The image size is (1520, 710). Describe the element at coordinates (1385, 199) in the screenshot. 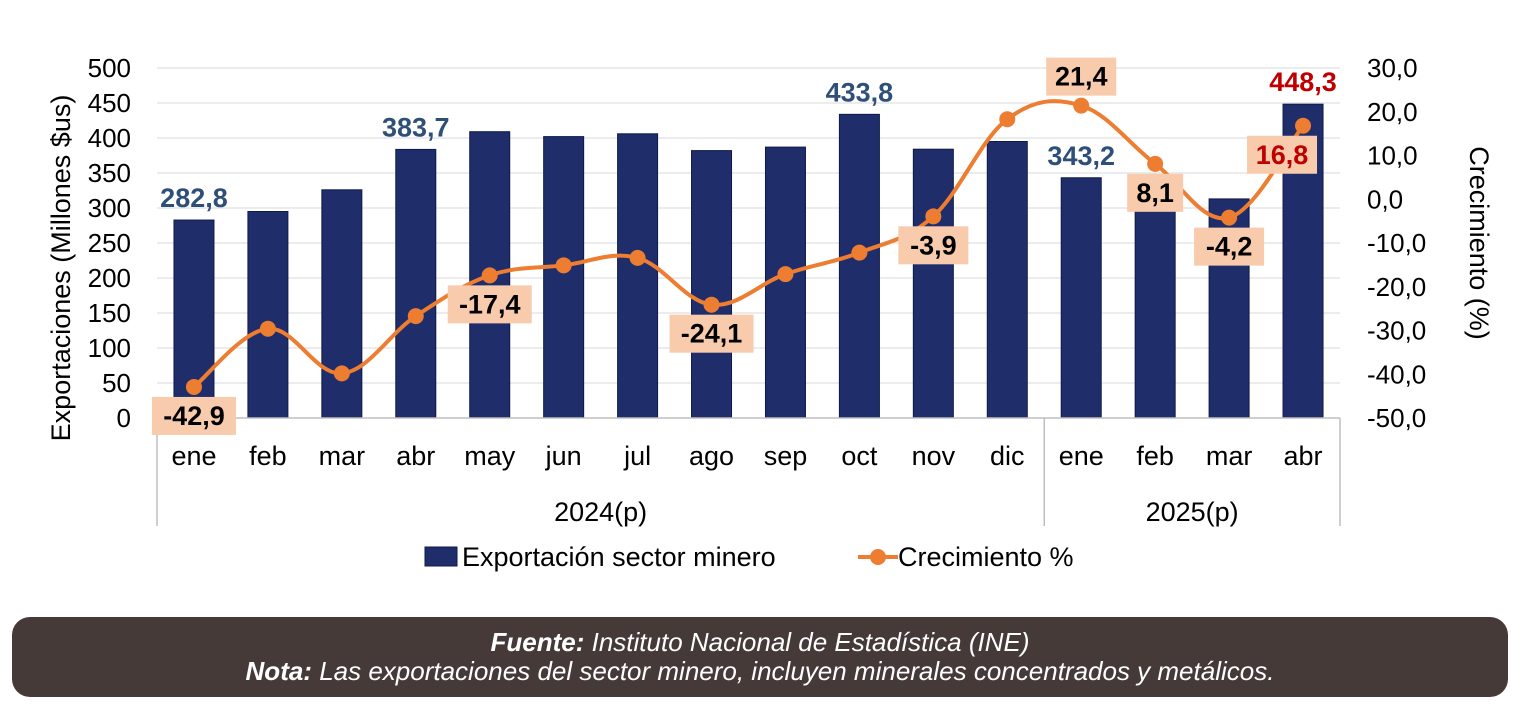

I see `y-right-tick: 0,0` at that location.